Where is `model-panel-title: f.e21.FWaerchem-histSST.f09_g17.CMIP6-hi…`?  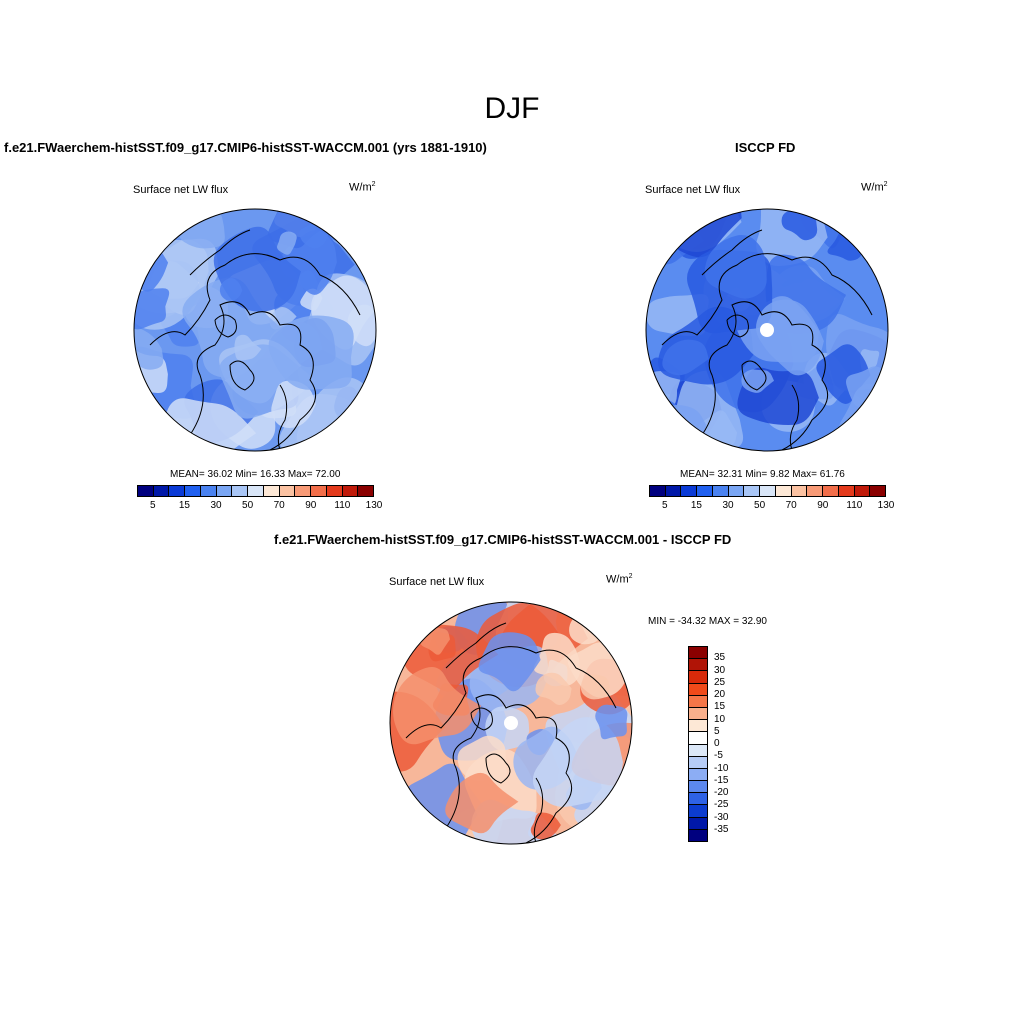
model-panel-title: f.e21.FWaerchem-histSST.f09_g17.CMIP6-hi… is located at coordinates (245, 147).